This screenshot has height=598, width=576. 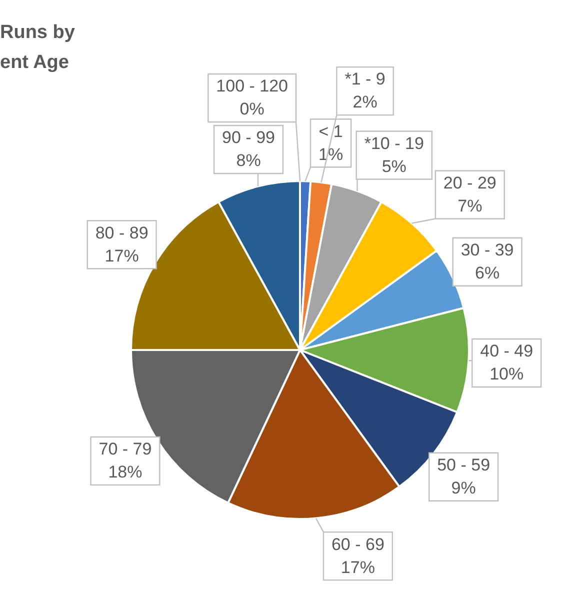 What do you see at coordinates (37, 48) in the screenshot?
I see `chart-title: Runs by ent Age` at bounding box center [37, 48].